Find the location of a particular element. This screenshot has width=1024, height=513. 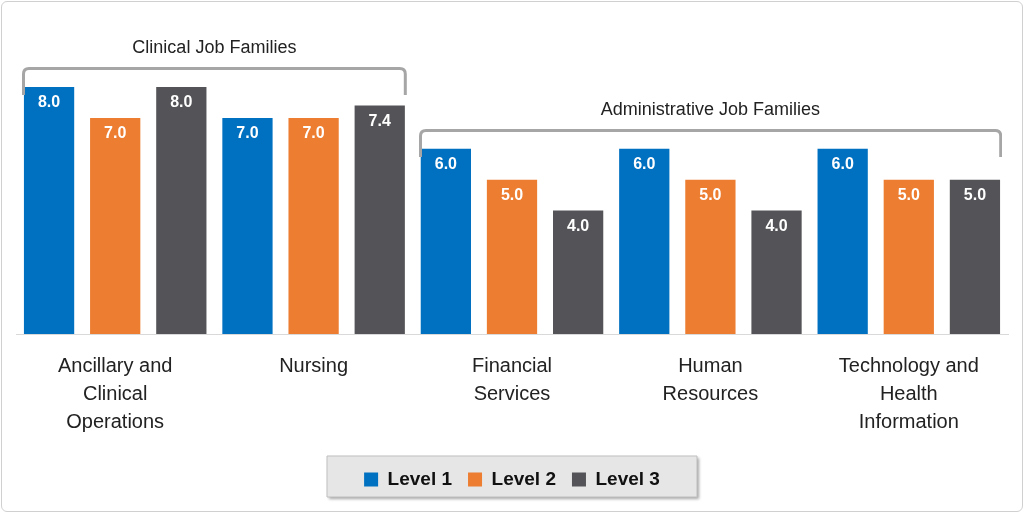

legend-label: Level 1 is located at coordinates (420, 478).